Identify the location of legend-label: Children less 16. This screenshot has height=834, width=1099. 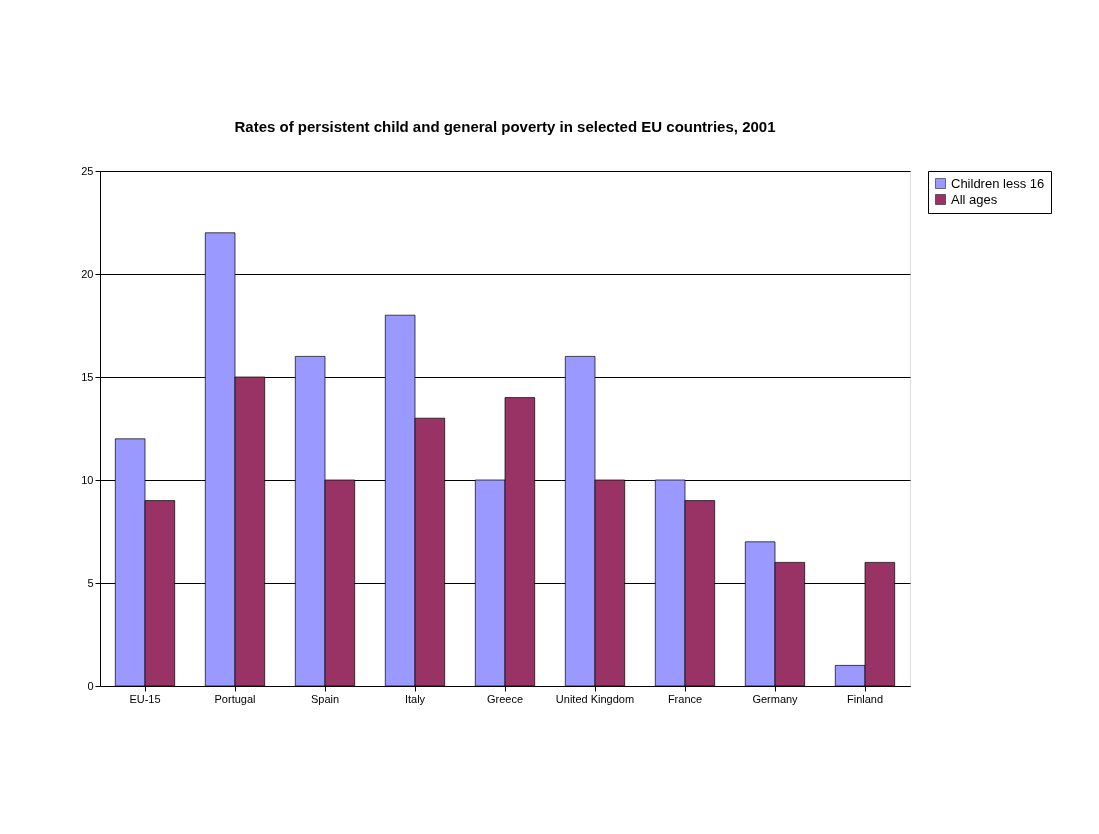
(998, 183).